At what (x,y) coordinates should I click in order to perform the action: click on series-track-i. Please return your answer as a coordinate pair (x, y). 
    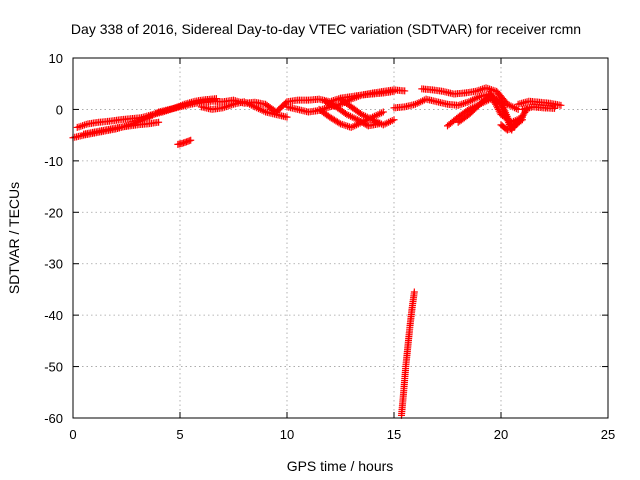
    Looking at the image, I should click on (184, 142).